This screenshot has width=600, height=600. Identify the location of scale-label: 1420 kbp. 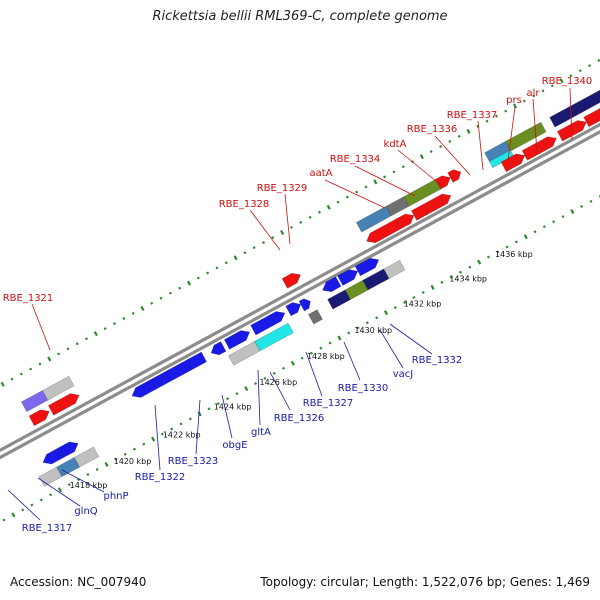
(133, 461).